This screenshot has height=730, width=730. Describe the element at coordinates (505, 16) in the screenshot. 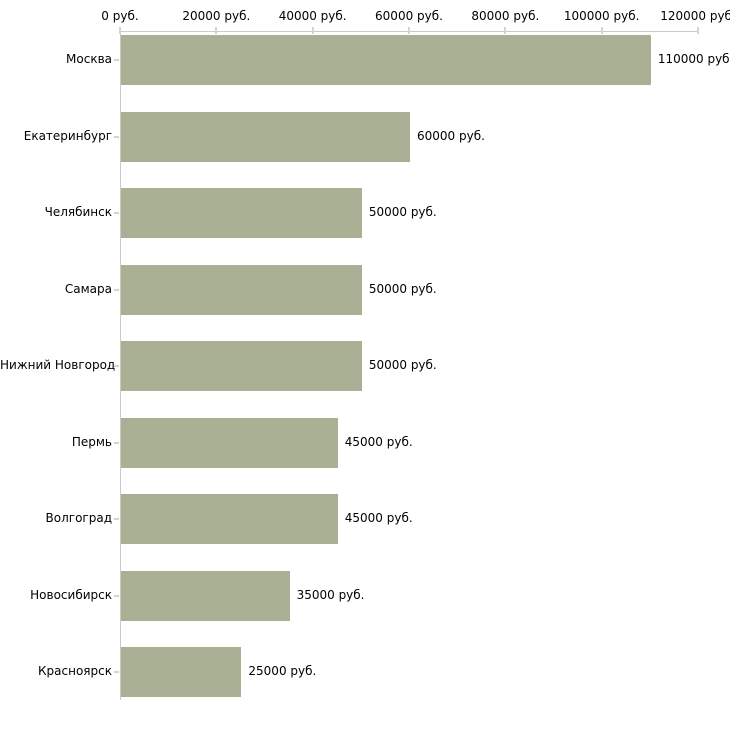

I see `x-axis-tick-label: 80000 руб.` at that location.